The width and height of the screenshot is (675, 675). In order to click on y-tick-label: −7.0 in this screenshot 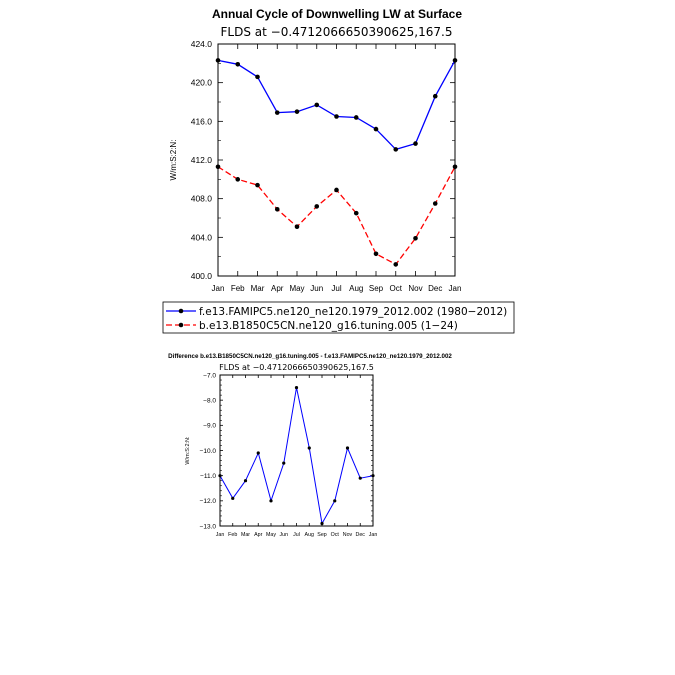, I will do `click(209, 375)`.